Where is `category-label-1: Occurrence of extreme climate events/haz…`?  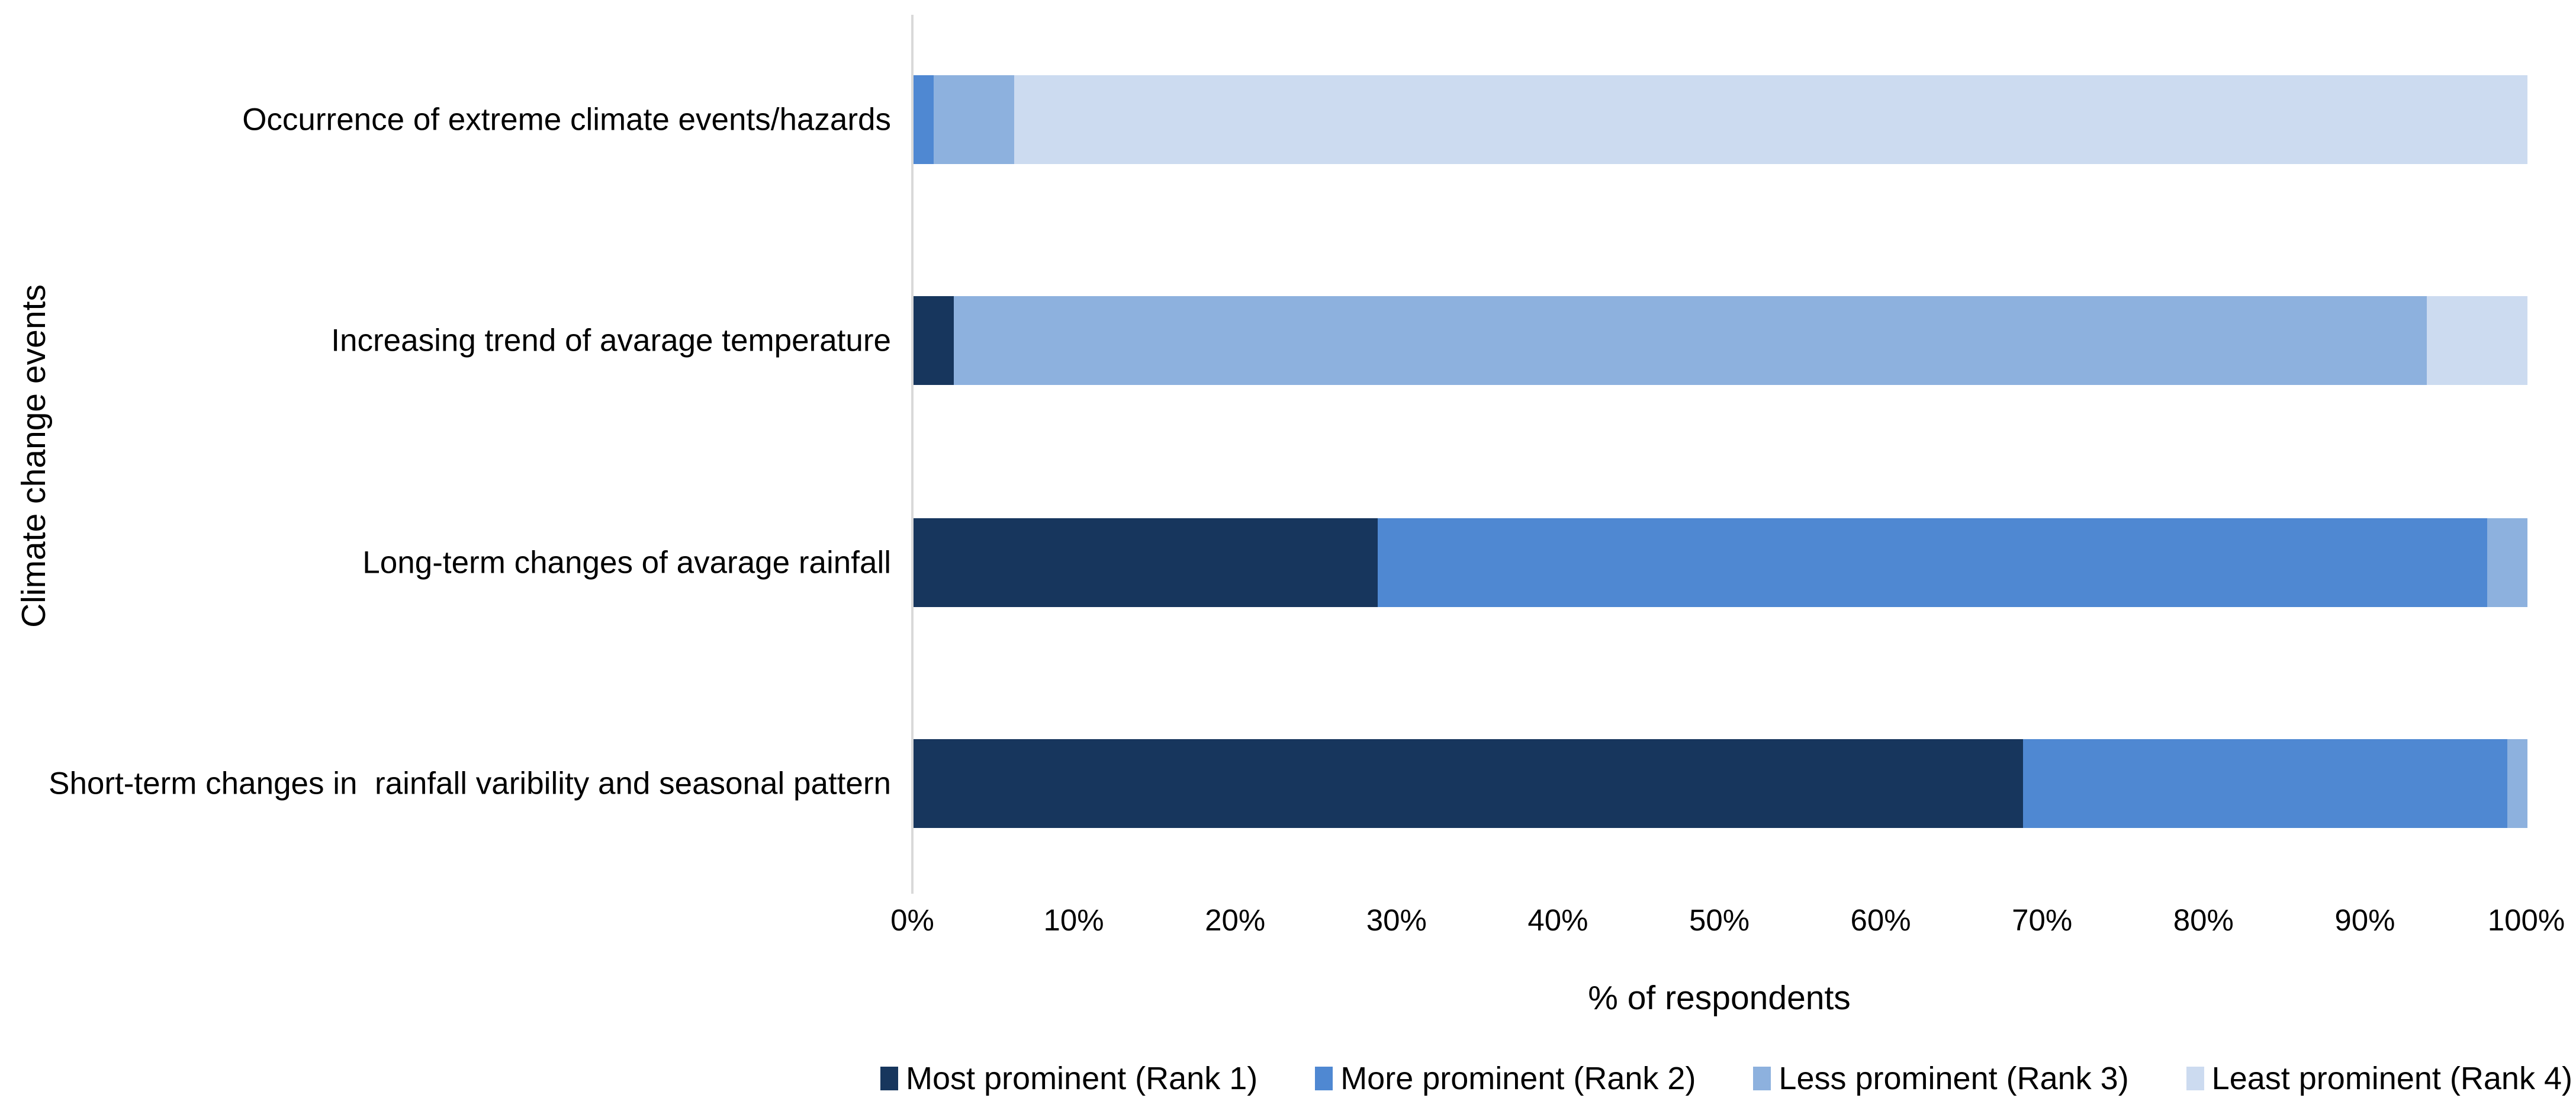 category-label-1: Occurrence of extreme climate events/haz… is located at coordinates (567, 119).